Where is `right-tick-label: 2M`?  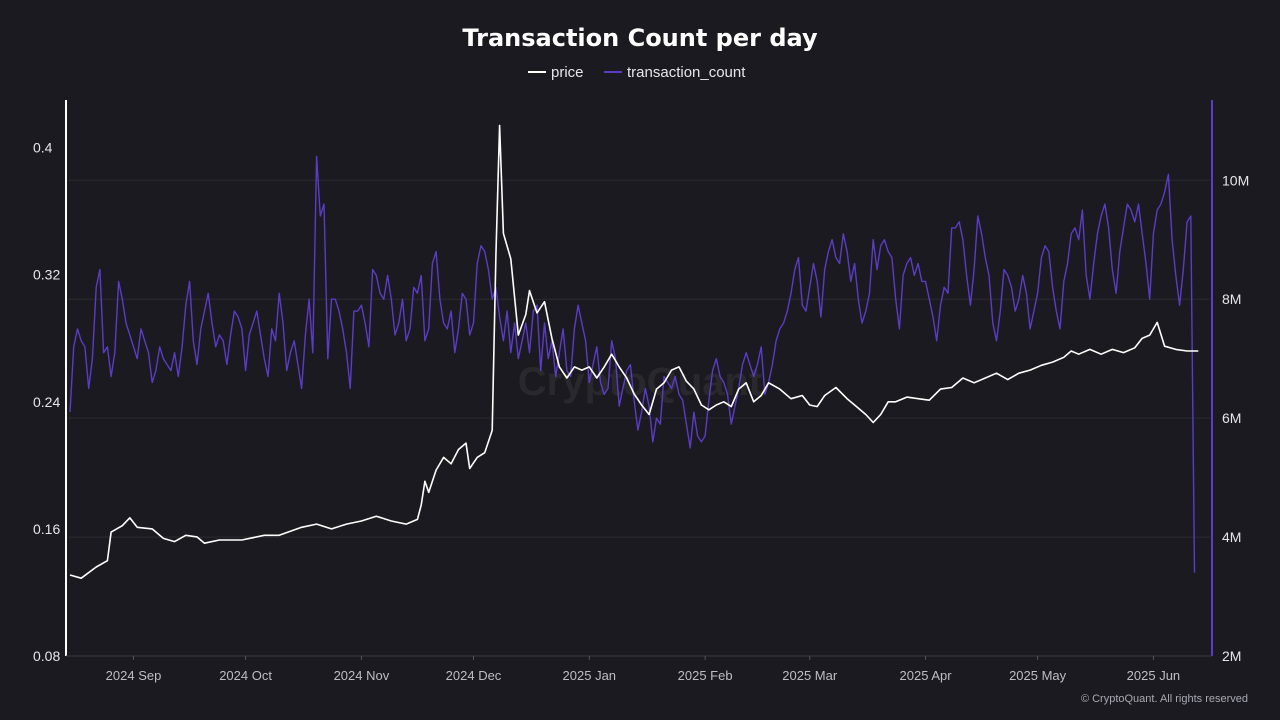 right-tick-label: 2M is located at coordinates (1231, 656).